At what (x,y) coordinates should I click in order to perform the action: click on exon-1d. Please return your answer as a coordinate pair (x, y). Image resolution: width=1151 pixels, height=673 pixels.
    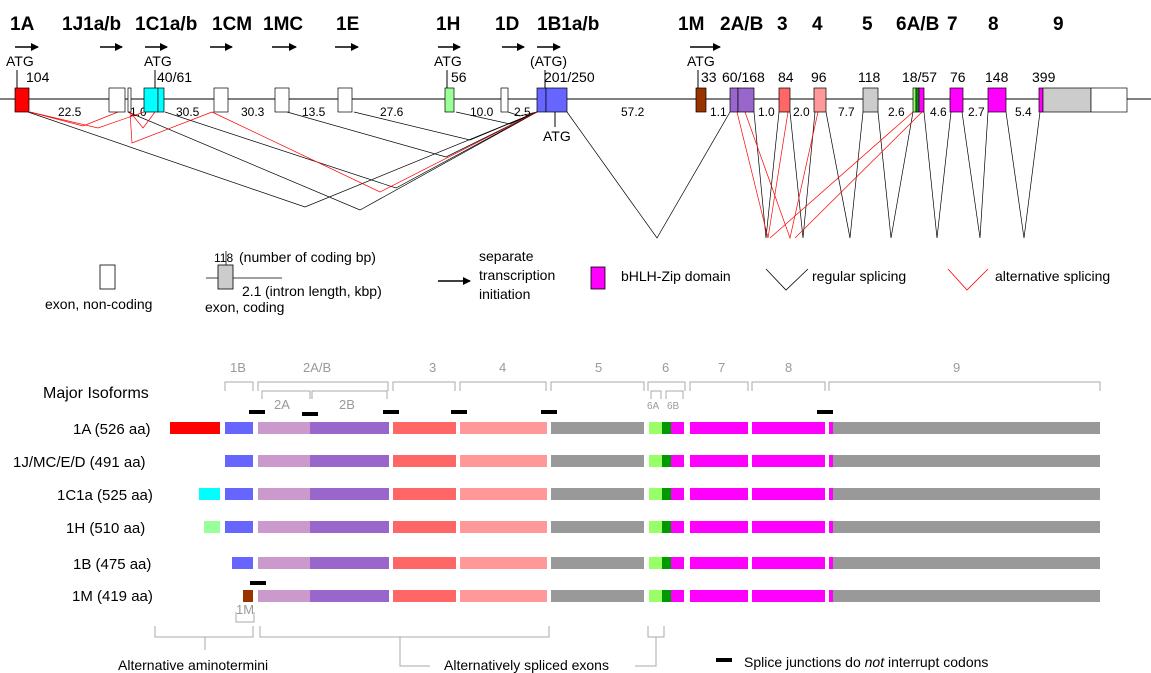
    Looking at the image, I should click on (504, 100).